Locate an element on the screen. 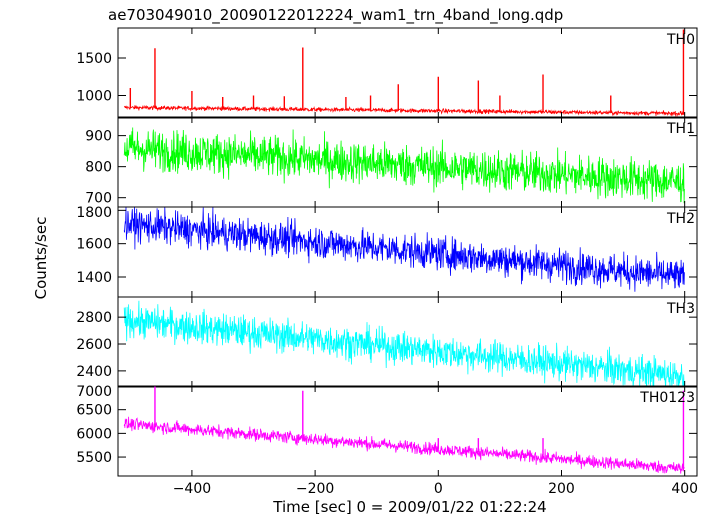  y-tick-label: 1400 is located at coordinates (94, 278).